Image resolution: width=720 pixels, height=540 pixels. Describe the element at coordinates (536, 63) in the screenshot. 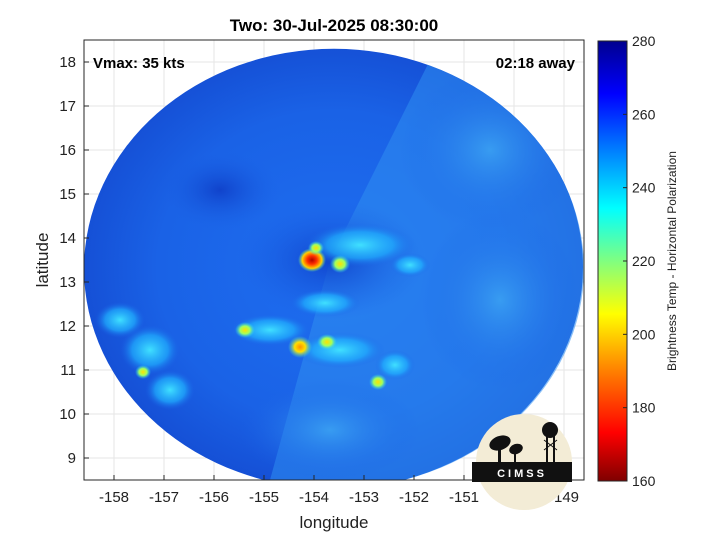

I see `away-label: 02:18 away` at that location.